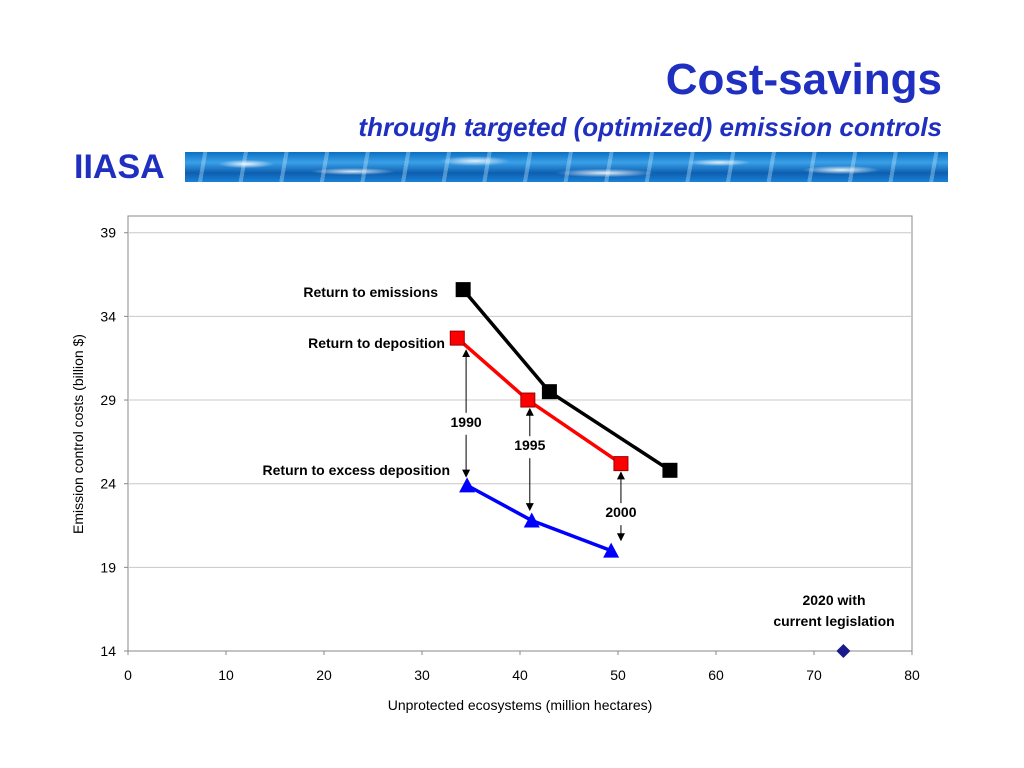  Describe the element at coordinates (814, 675) in the screenshot. I see `x-tick-label-70: 70` at that location.